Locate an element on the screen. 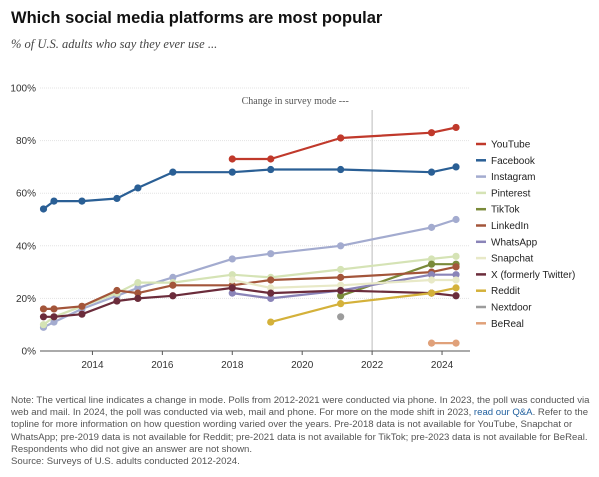 Image resolution: width=599 pixels, height=477 pixels. legend-item: WhatsApp is located at coordinates (507, 242).